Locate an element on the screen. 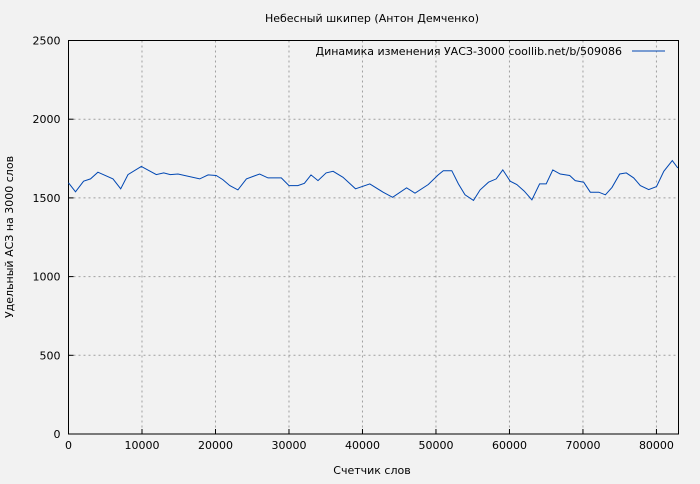  y-axis-label: Удельный АСЗ на 3000 слов is located at coordinates (9, 237).